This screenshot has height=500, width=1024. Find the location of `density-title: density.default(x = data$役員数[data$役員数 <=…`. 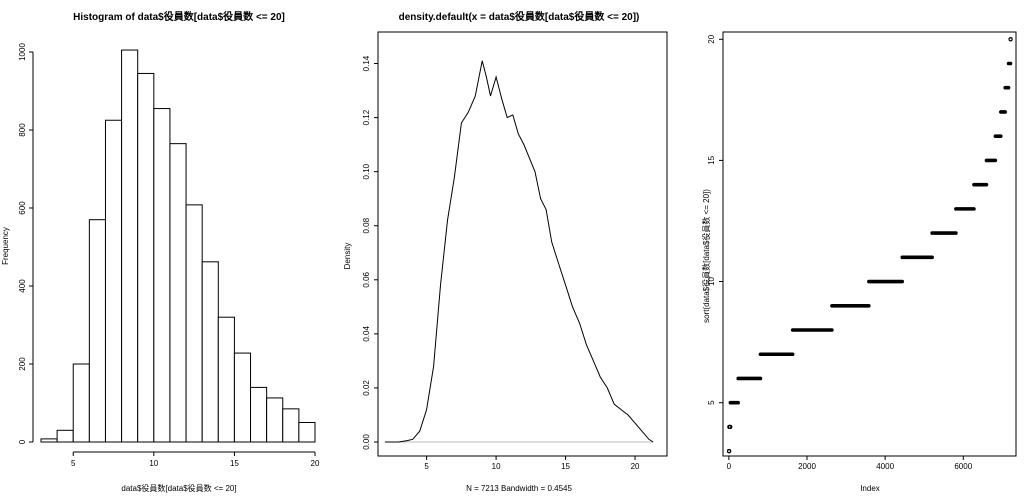

density-title: density.default(x = data$役員数[data$役員数 <=… is located at coordinates (519, 16).